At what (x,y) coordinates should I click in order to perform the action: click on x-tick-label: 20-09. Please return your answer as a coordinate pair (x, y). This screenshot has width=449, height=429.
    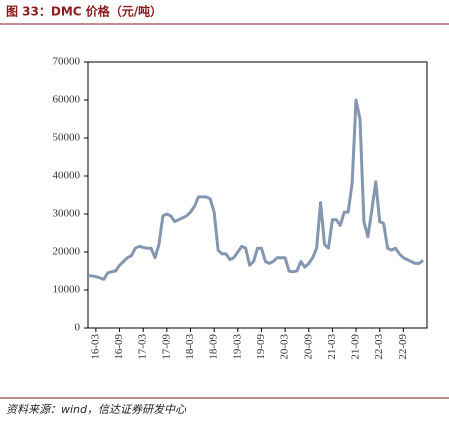
    Looking at the image, I should click on (308, 347).